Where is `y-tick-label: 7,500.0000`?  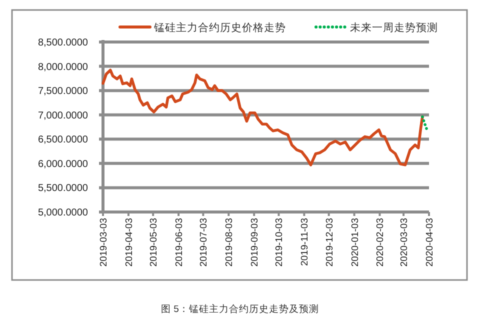
y-tick-label: 7,500.0000 is located at coordinates (63, 92).